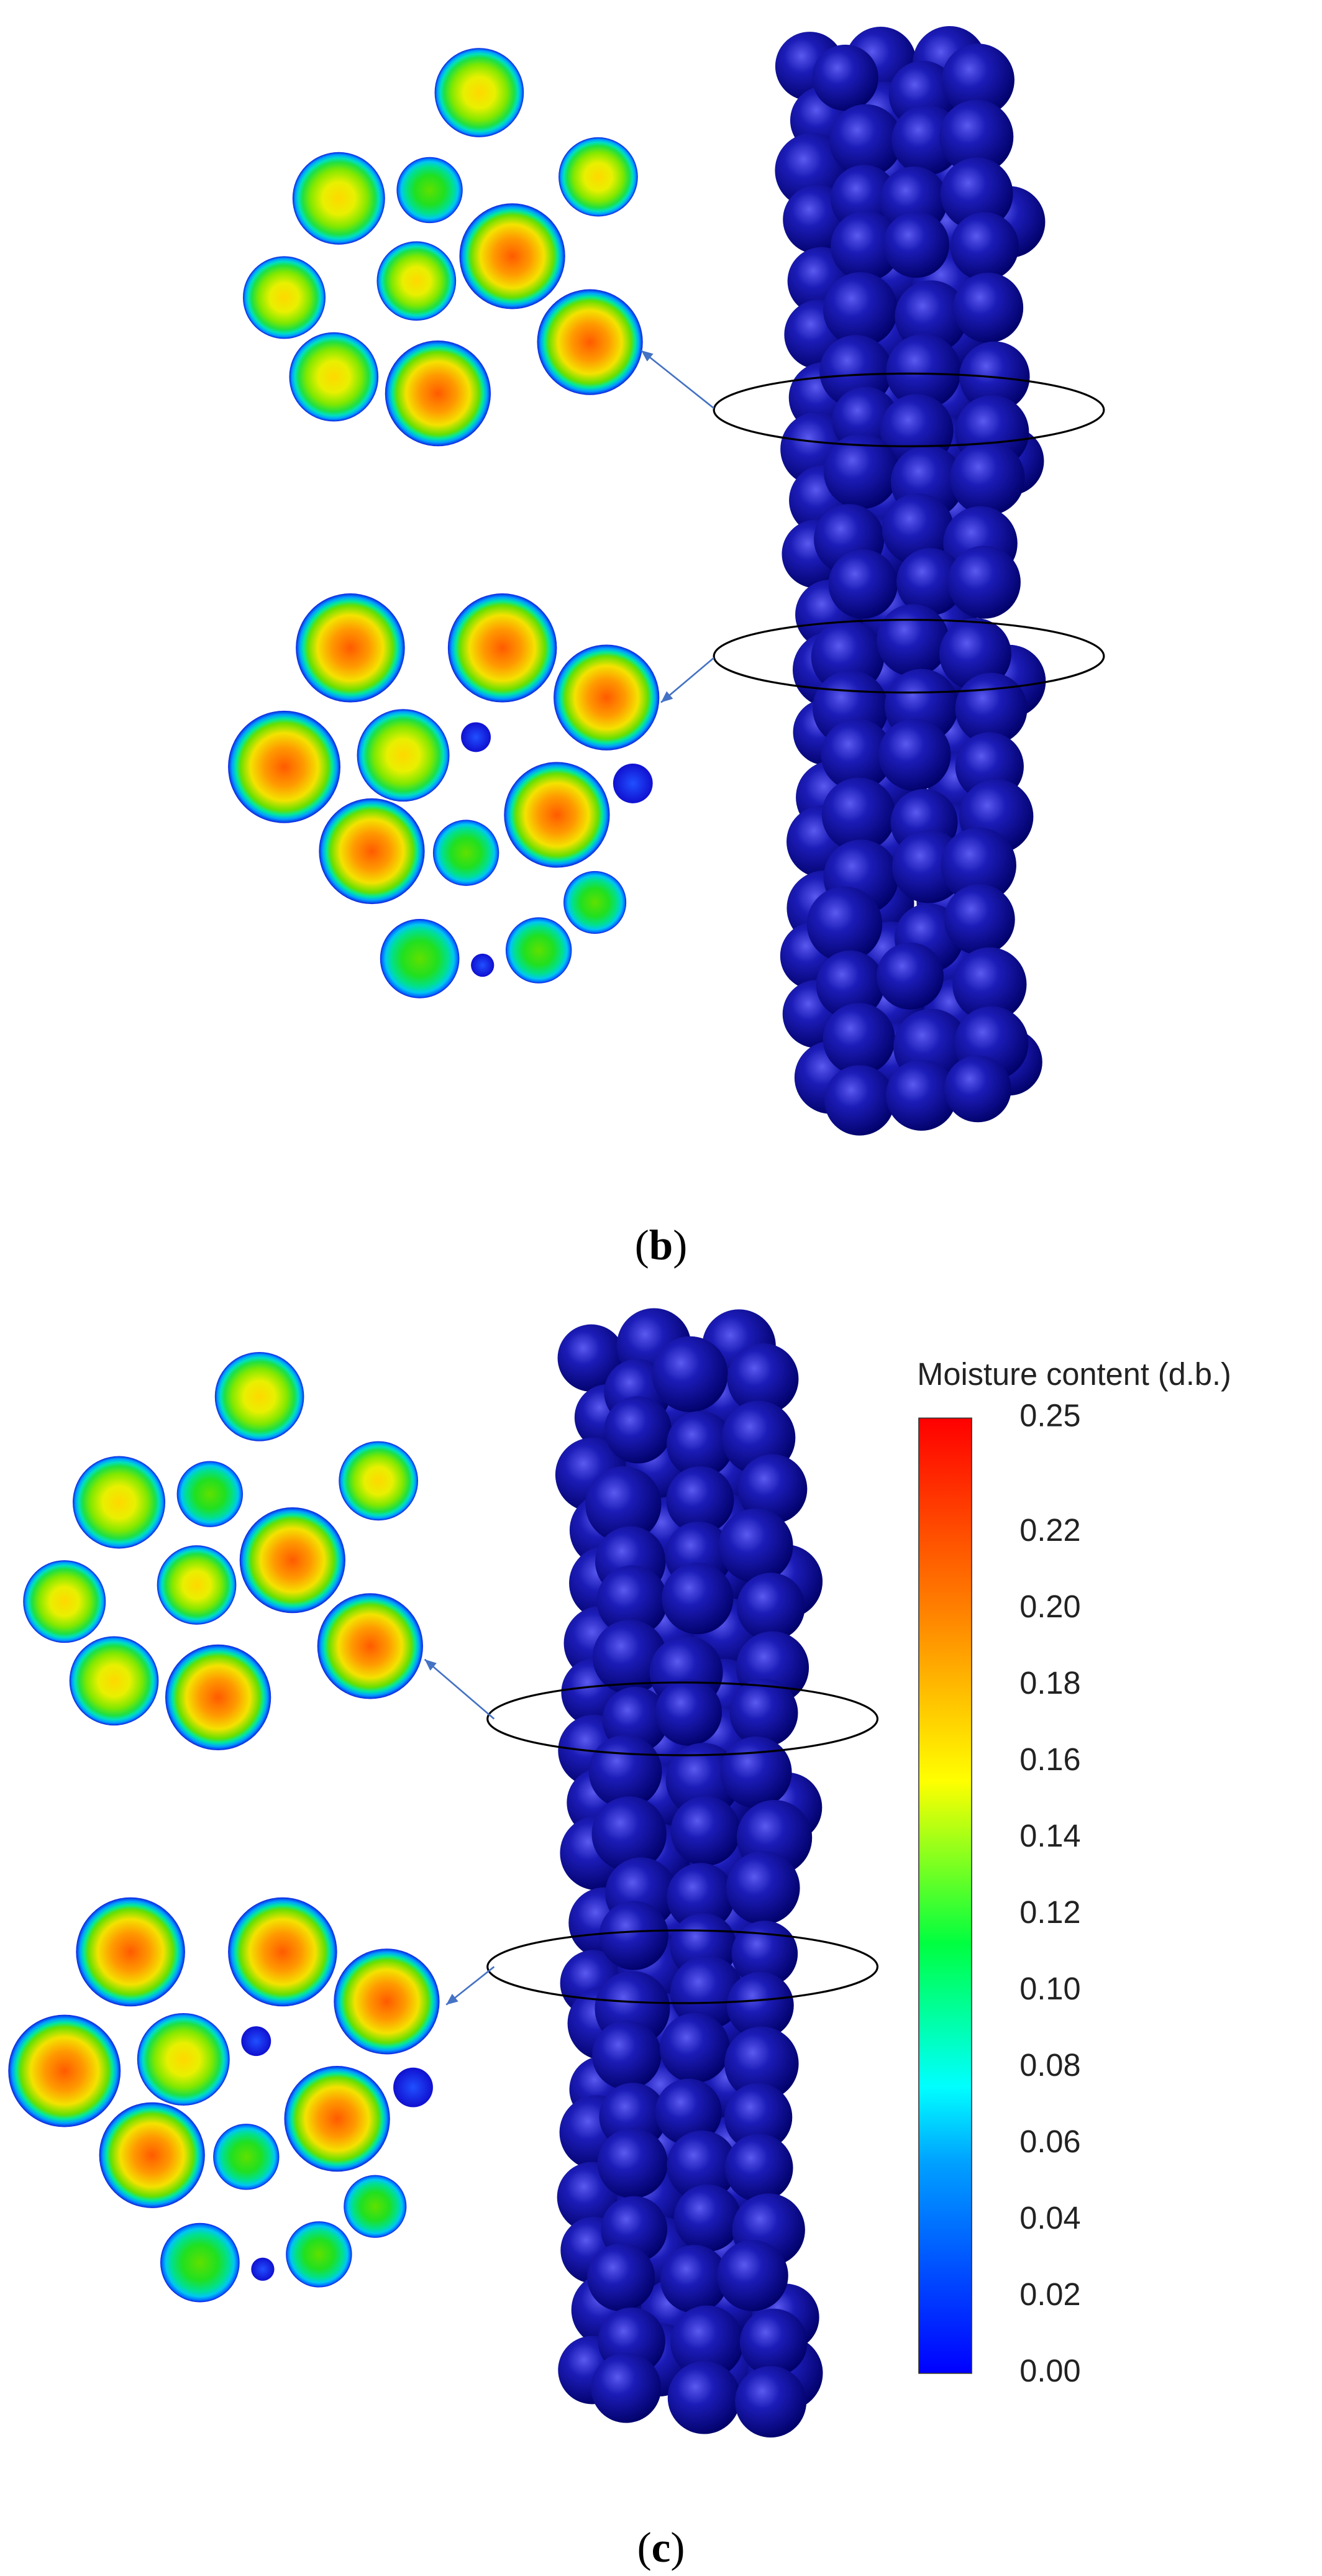 The width and height of the screenshot is (1322, 2576). What do you see at coordinates (1049, 1415) in the screenshot?
I see `colorbar-tick-label: 0.25` at bounding box center [1049, 1415].